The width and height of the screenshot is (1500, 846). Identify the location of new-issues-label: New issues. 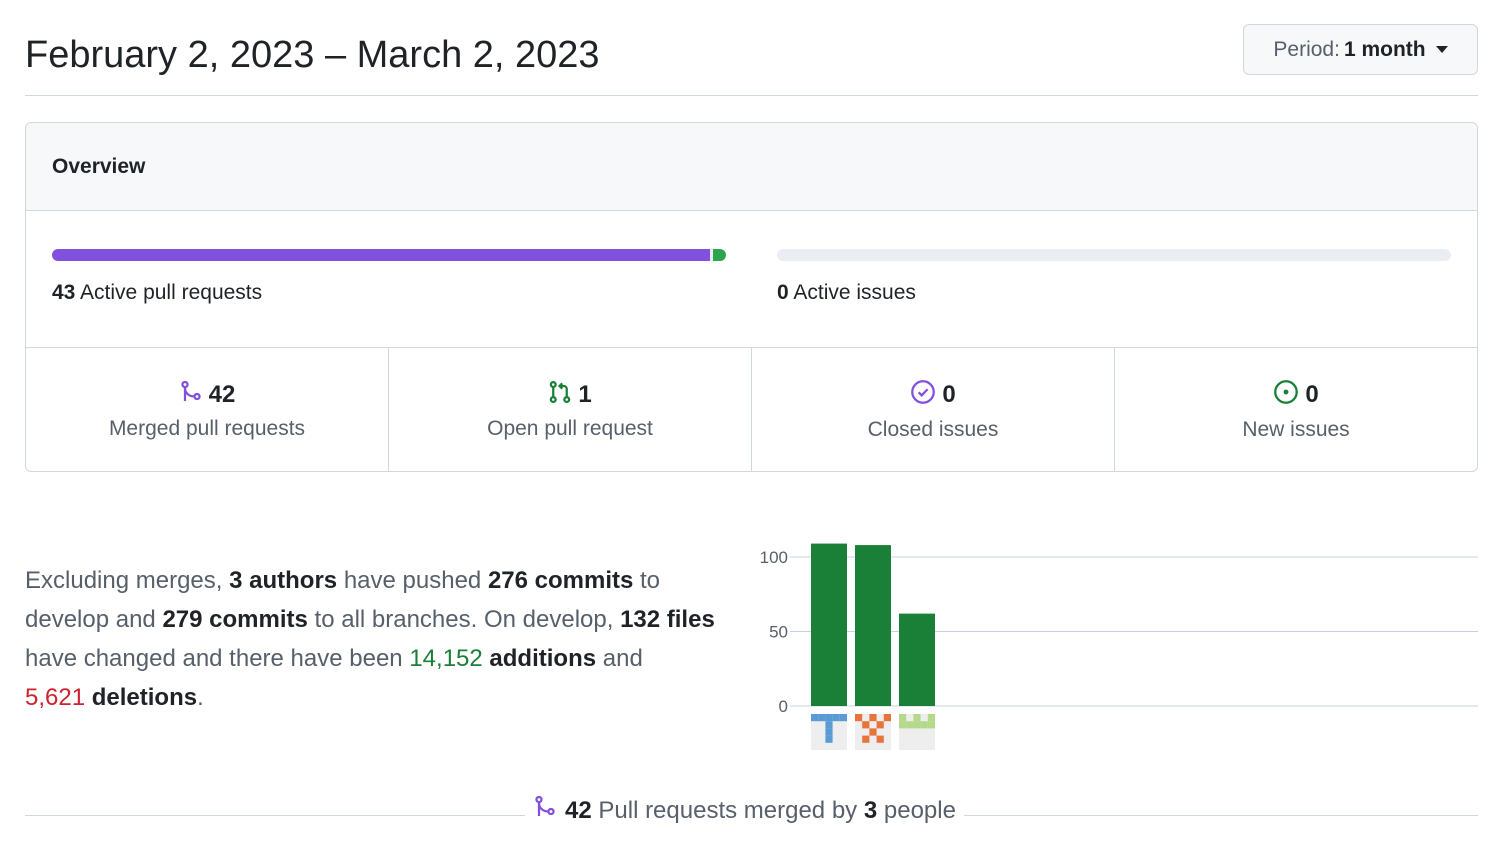
(1296, 429).